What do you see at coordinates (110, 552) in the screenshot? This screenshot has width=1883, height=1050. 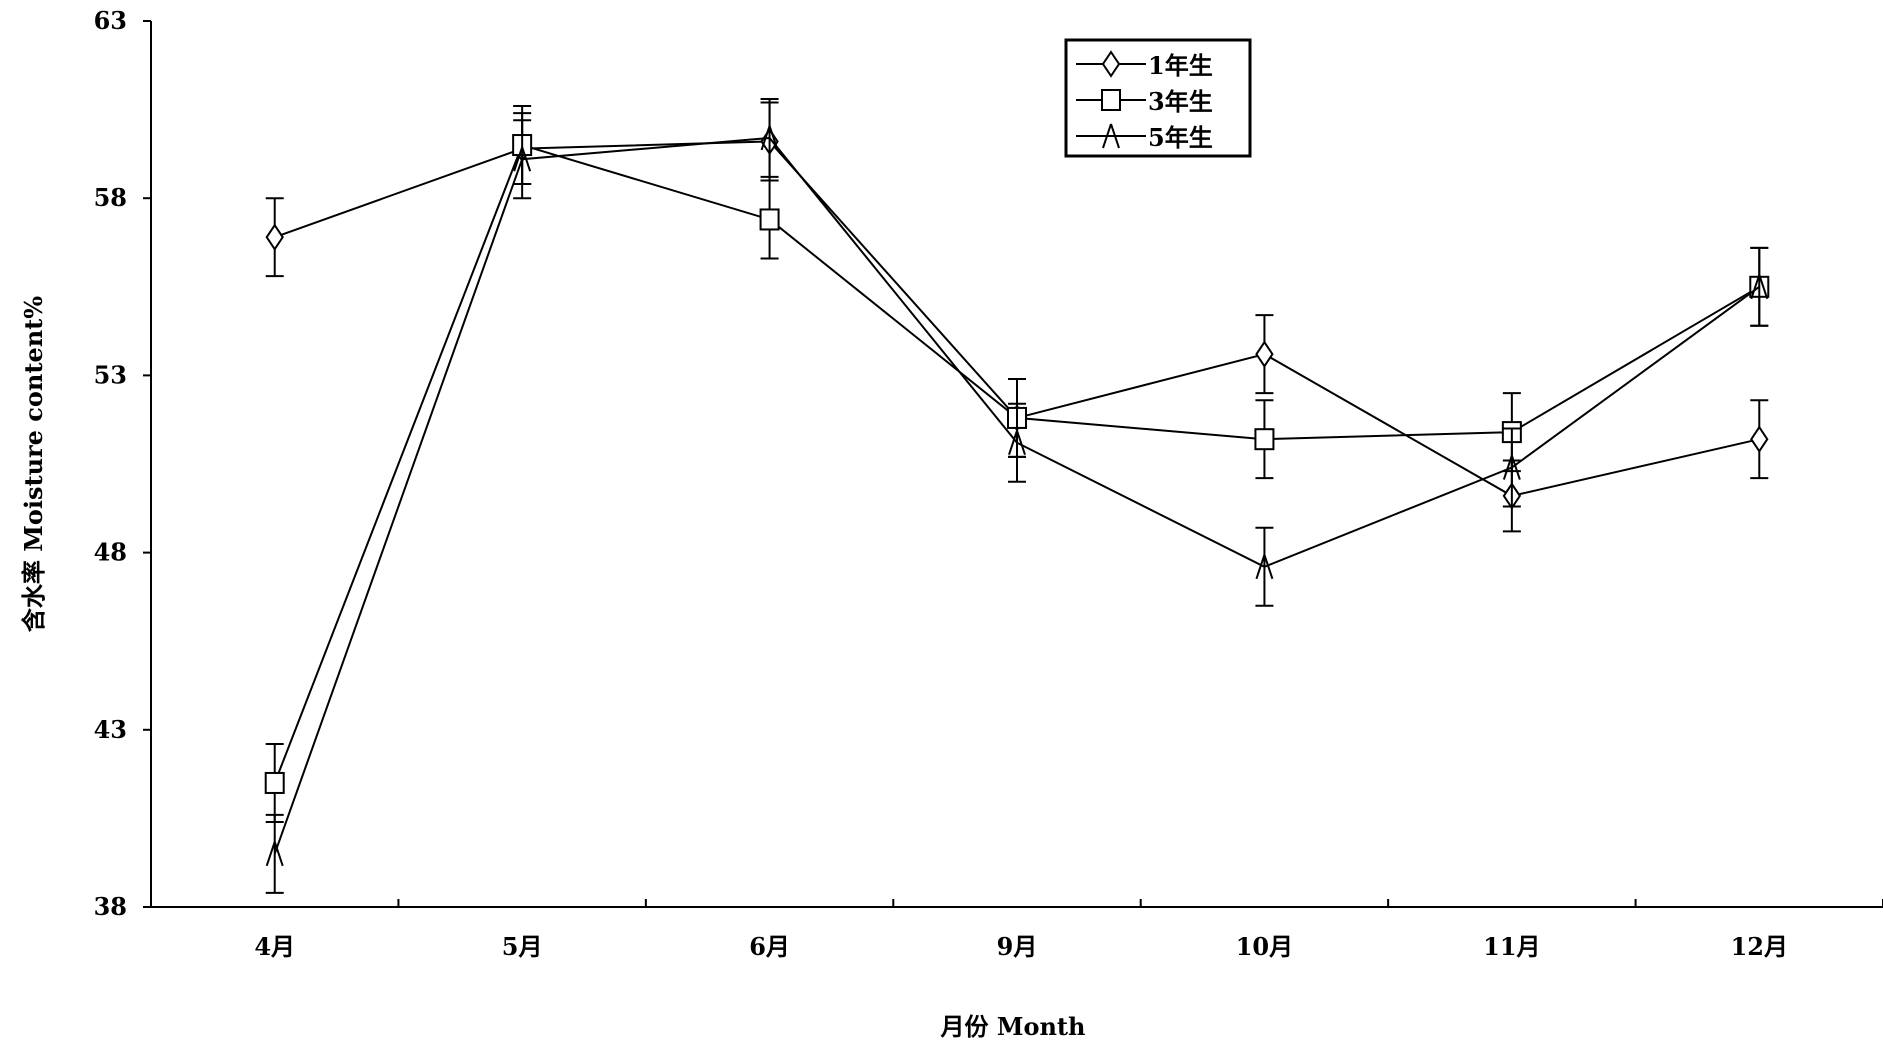 I see `y-tick-label: 48` at bounding box center [110, 552].